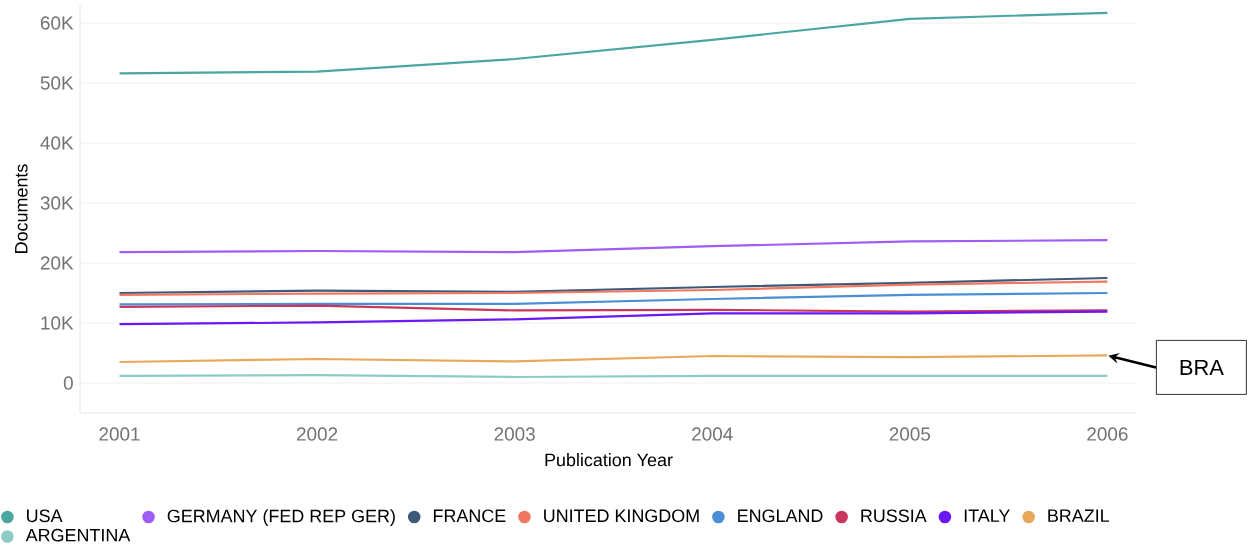 The width and height of the screenshot is (1252, 555). What do you see at coordinates (281, 517) in the screenshot?
I see `legend-label: GERMANY (FED REP GER)` at bounding box center [281, 517].